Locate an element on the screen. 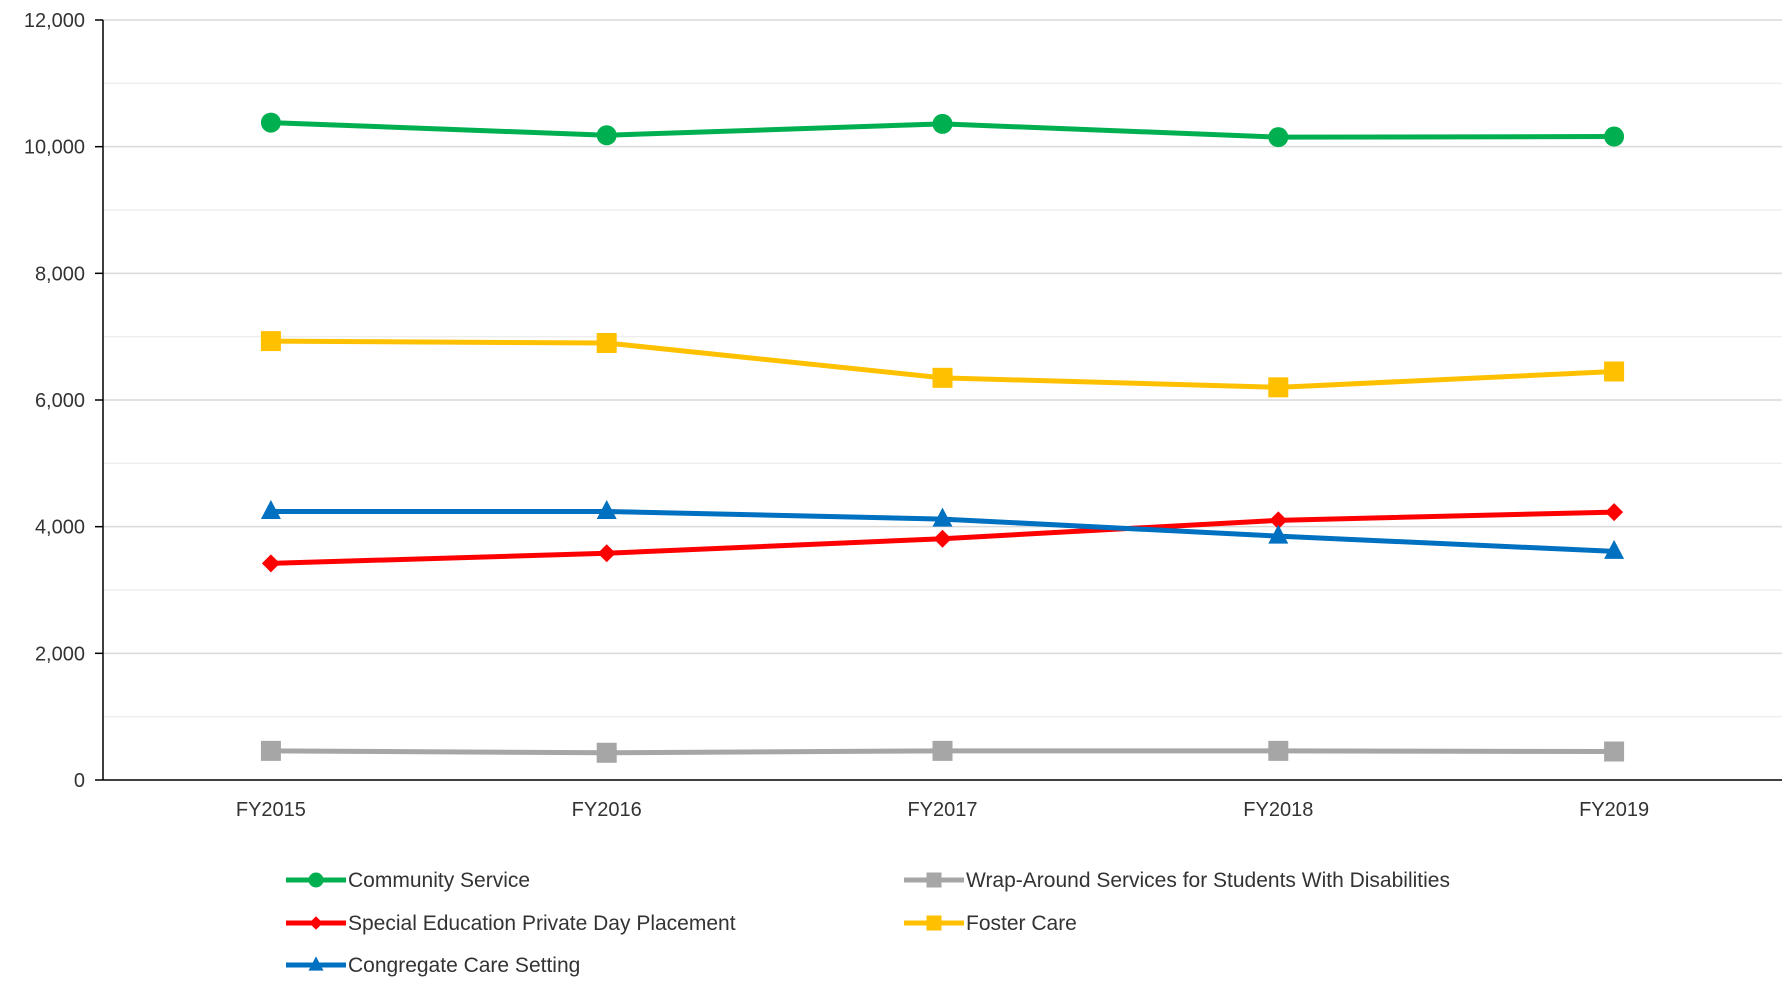 This screenshot has height=982, width=1791. series-wrap-around-services-for-students-with-disabilities is located at coordinates (942, 751).